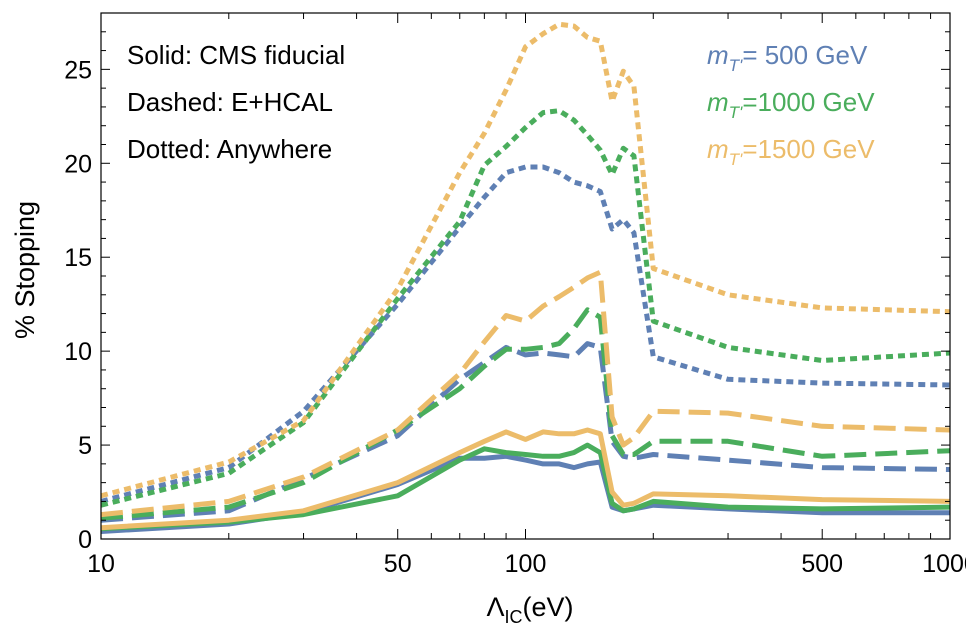 This screenshot has height=628, width=966. What do you see at coordinates (78, 70) in the screenshot?
I see `y-tick-label: 25` at bounding box center [78, 70].